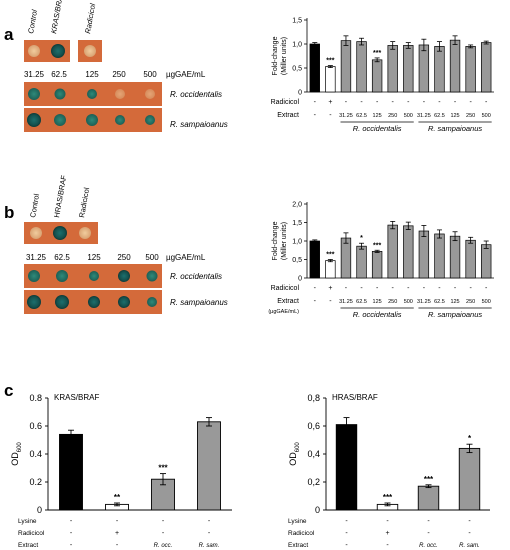 This screenshot has height=550, width=510. Describe the element at coordinates (313, 454) in the screenshot. I see `y-tick-label: 0,4` at that location.